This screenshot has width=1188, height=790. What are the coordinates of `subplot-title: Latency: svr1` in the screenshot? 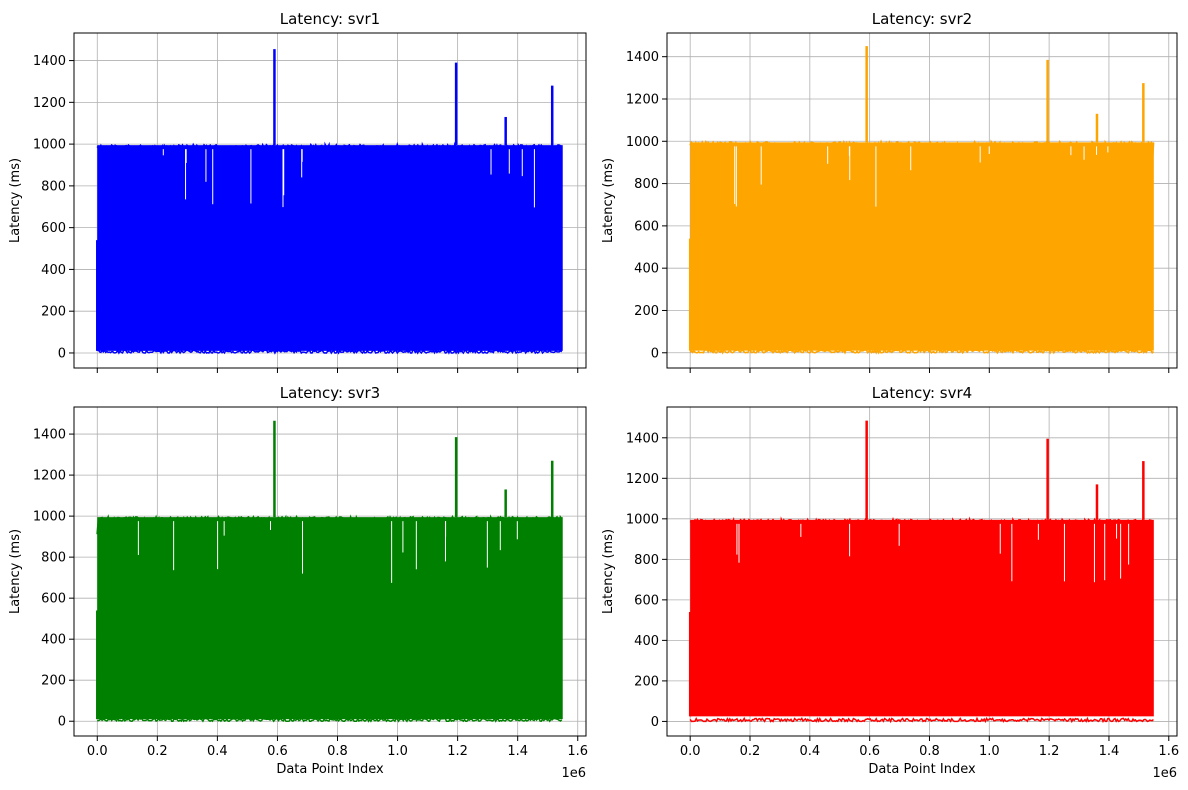 It's located at (330, 19).